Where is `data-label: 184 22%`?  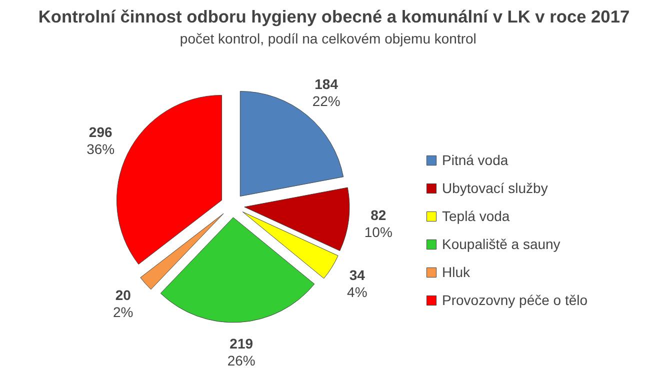
data-label: 184 22% is located at coordinates (326, 92).